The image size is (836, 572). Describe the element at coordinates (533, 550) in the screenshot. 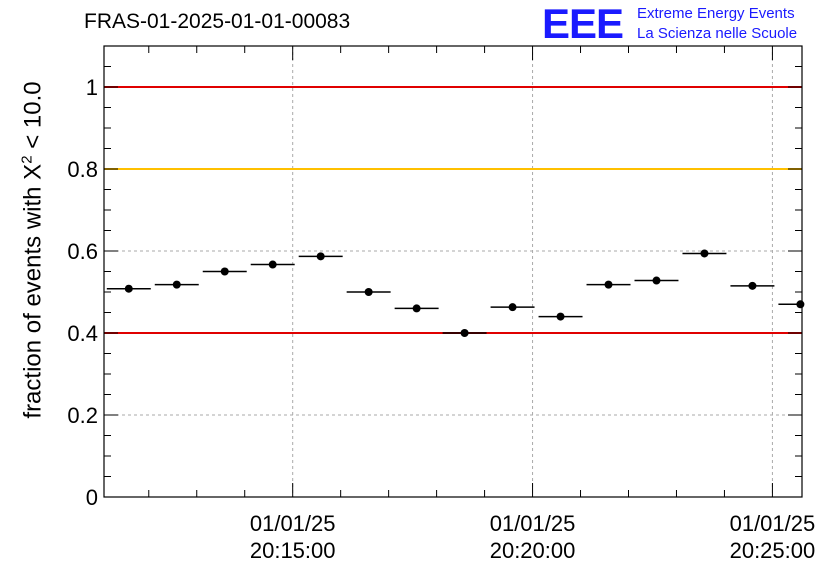

I see `x-tick-time-1: 20:20:00` at that location.